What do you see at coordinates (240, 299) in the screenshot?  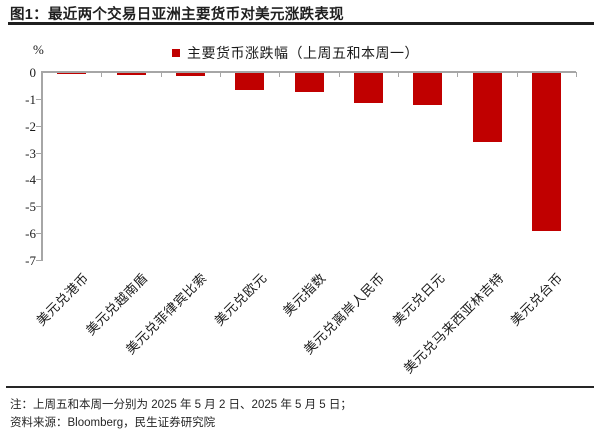 I see `x-category-label: 美元兑欧元` at bounding box center [240, 299].